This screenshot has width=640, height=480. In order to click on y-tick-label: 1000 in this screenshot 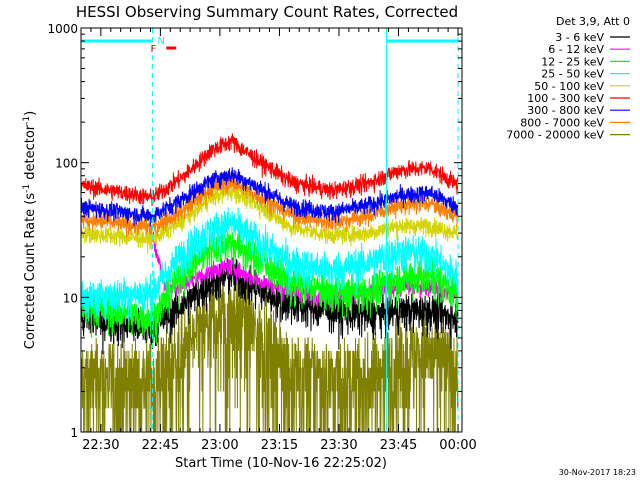, I will do `click(62, 29)`.